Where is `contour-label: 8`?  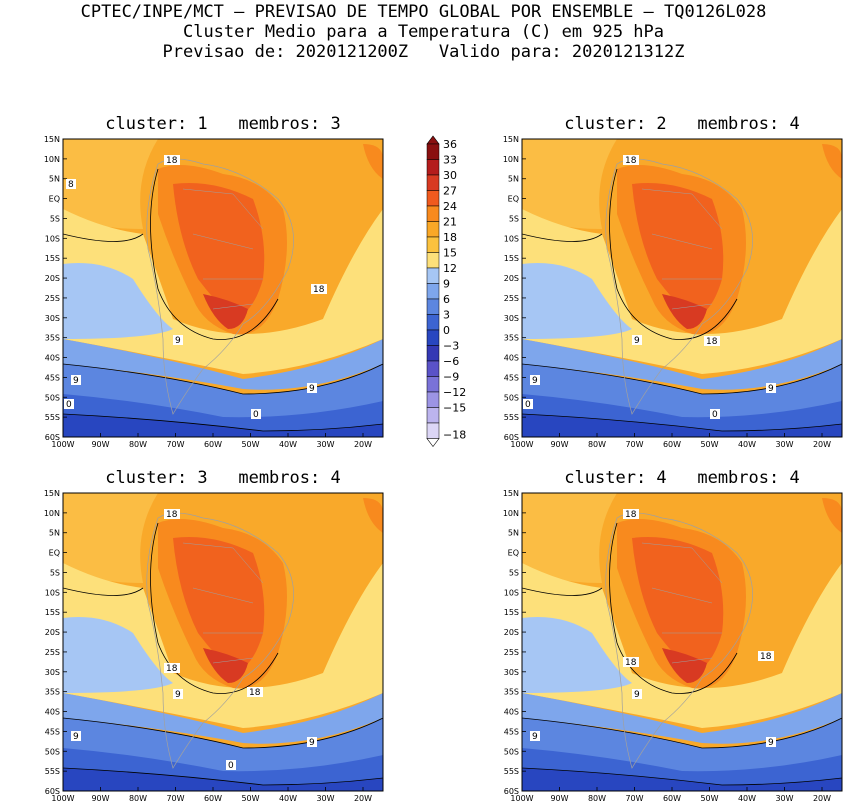 contour-label: 8 is located at coordinates (71, 185).